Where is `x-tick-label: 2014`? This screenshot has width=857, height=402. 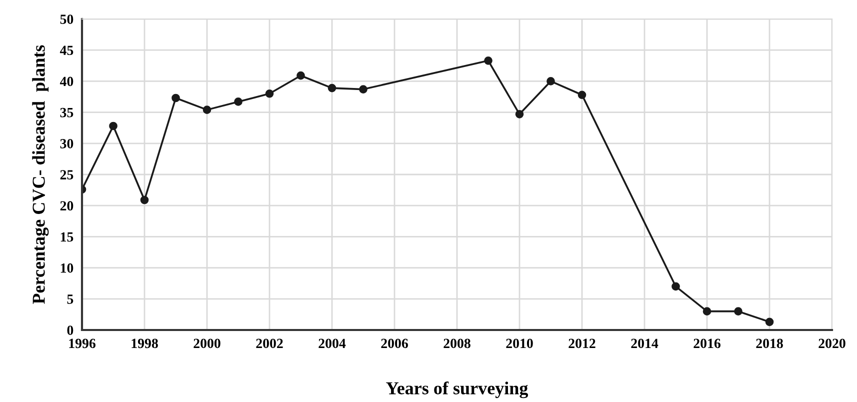 x-tick-label: 2014 is located at coordinates (644, 343).